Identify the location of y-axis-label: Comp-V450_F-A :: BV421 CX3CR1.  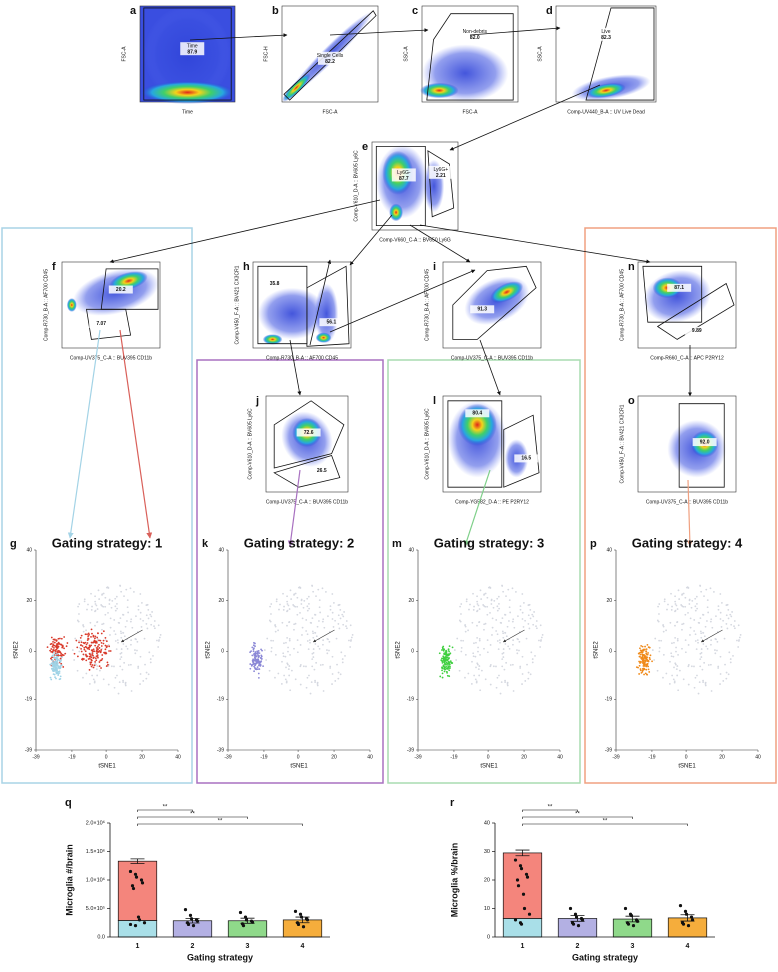
(622, 443).